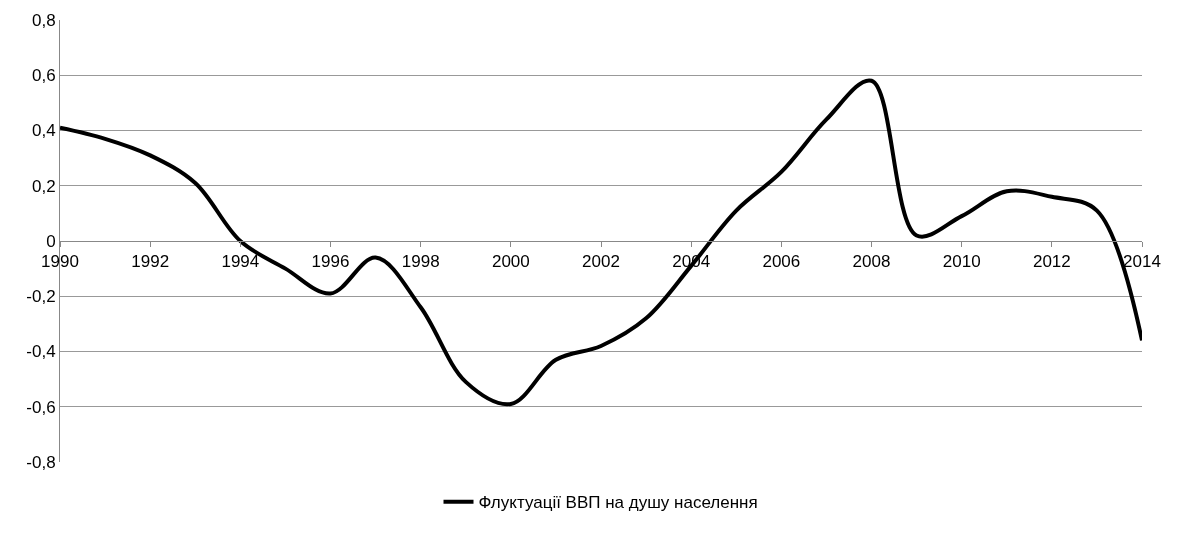 The height and width of the screenshot is (542, 1192). I want to click on x-tick-label: 2006, so click(781, 262).